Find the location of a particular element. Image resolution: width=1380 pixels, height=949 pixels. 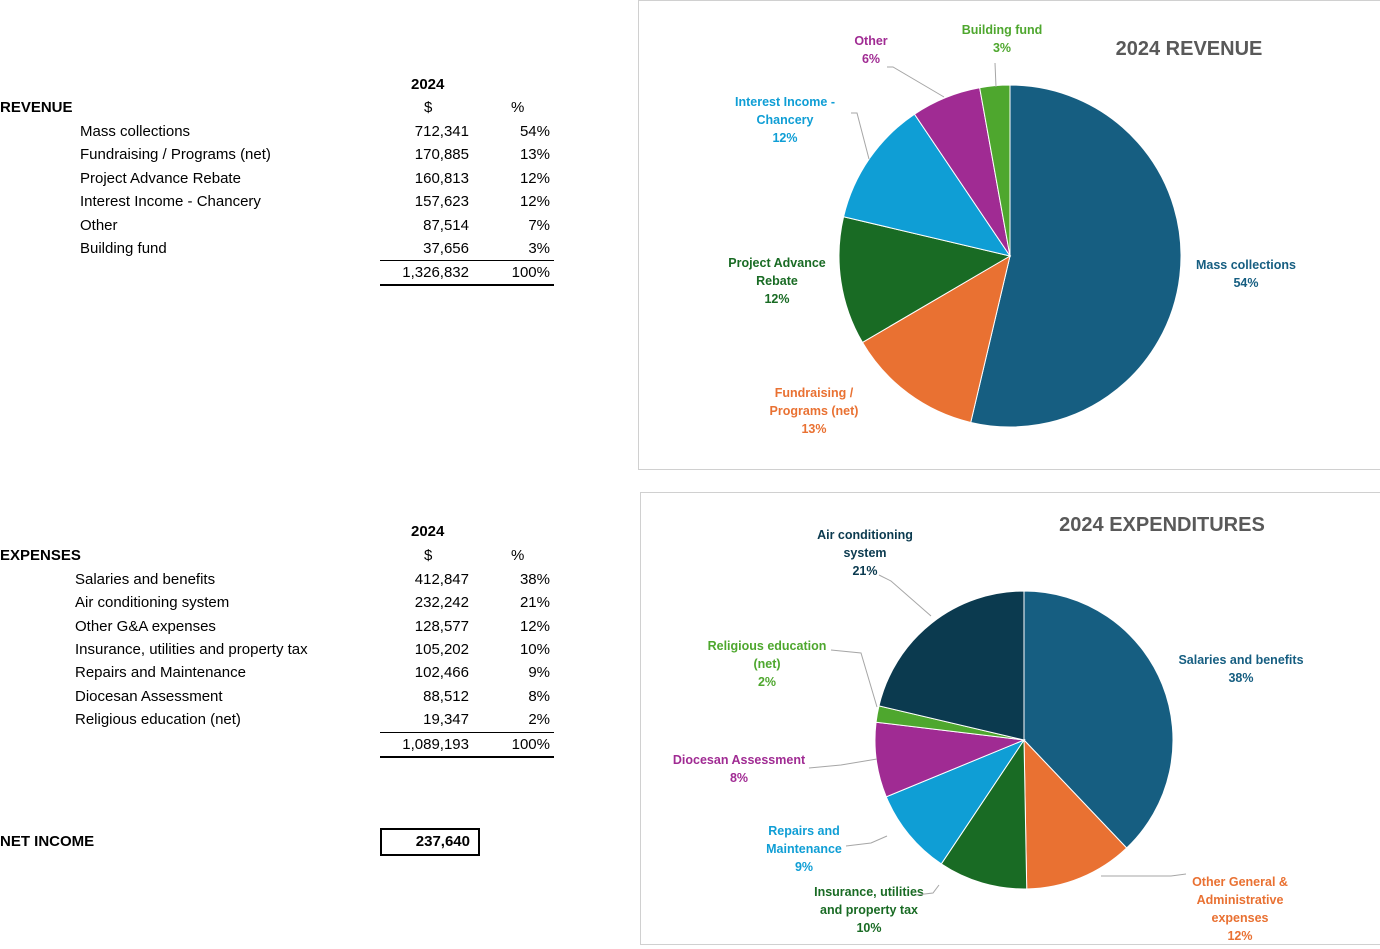

expenses-row-amount: 128,577 is located at coordinates (441, 626).